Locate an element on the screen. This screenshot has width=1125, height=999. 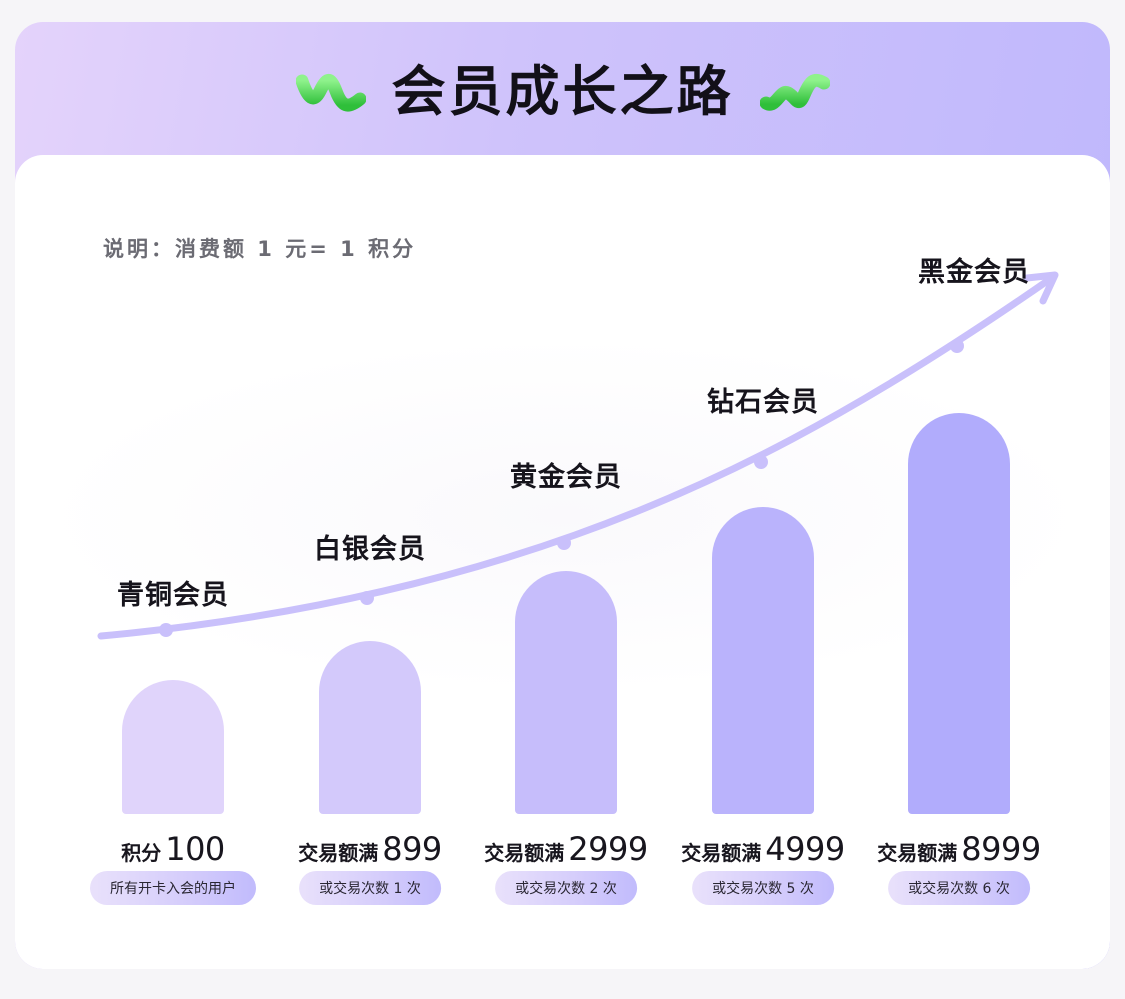
level-name: 白银会员 is located at coordinates (370, 549).